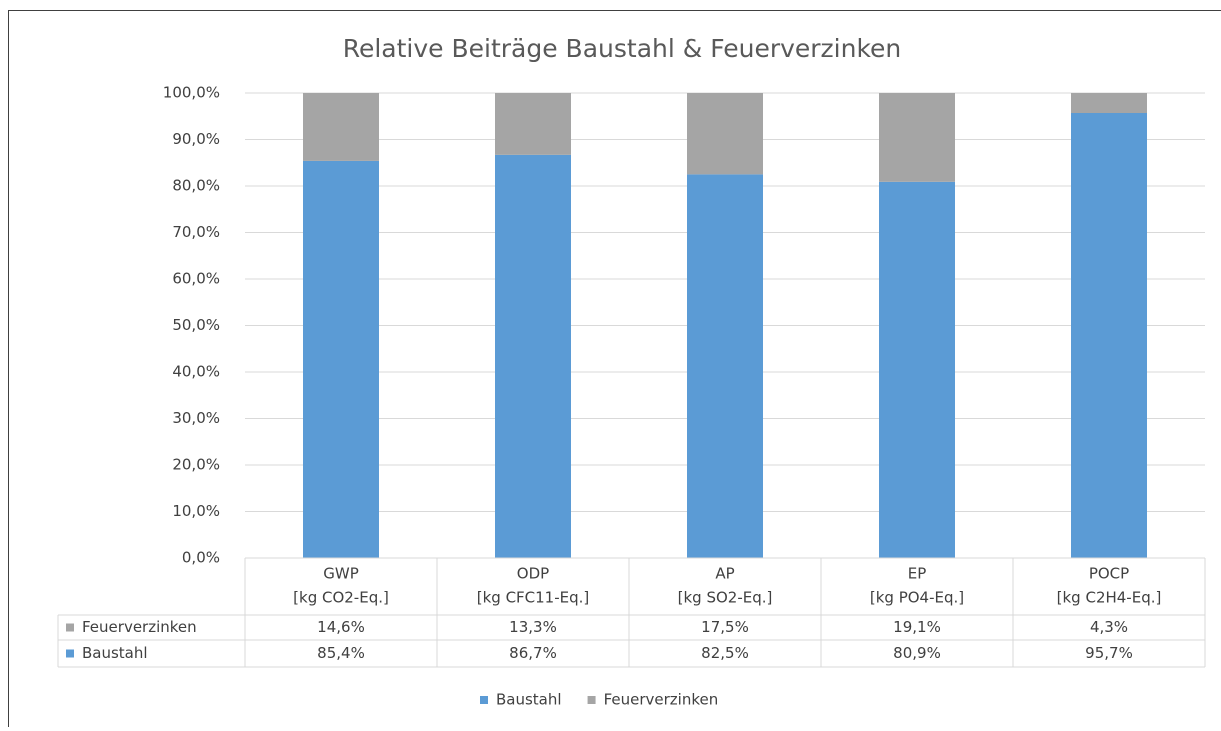  Describe the element at coordinates (196, 279) in the screenshot. I see `y-tick-label: 60,0%` at that location.